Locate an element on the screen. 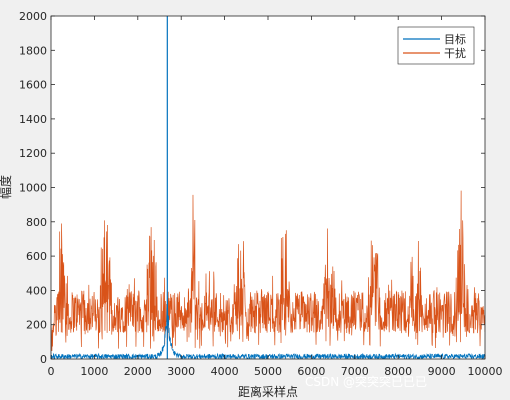 The image size is (510, 400). watermark: CSDN @突突突已已已 is located at coordinates (366, 381).